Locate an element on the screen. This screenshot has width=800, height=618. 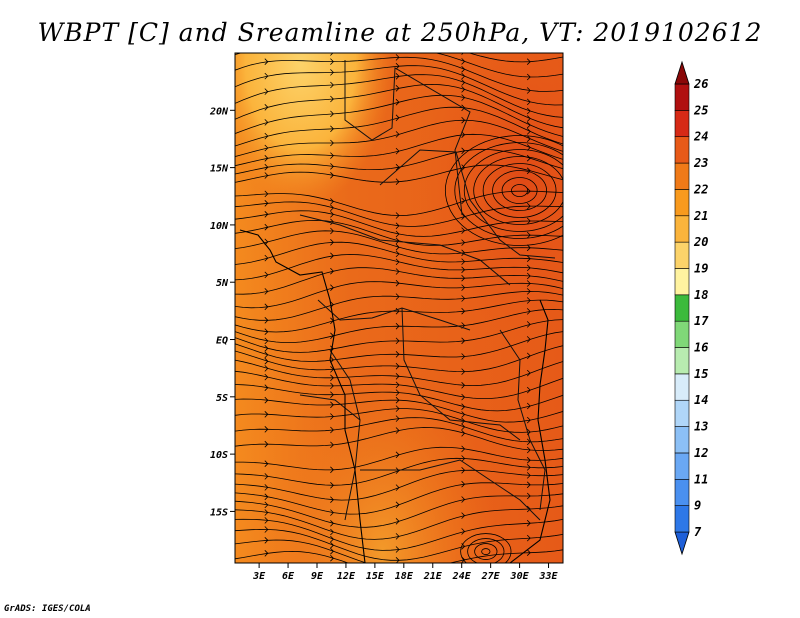
latitude-axis: 20N 15N 10N 5N EQ 5S 10S 15S is located at coordinates (222, 312).